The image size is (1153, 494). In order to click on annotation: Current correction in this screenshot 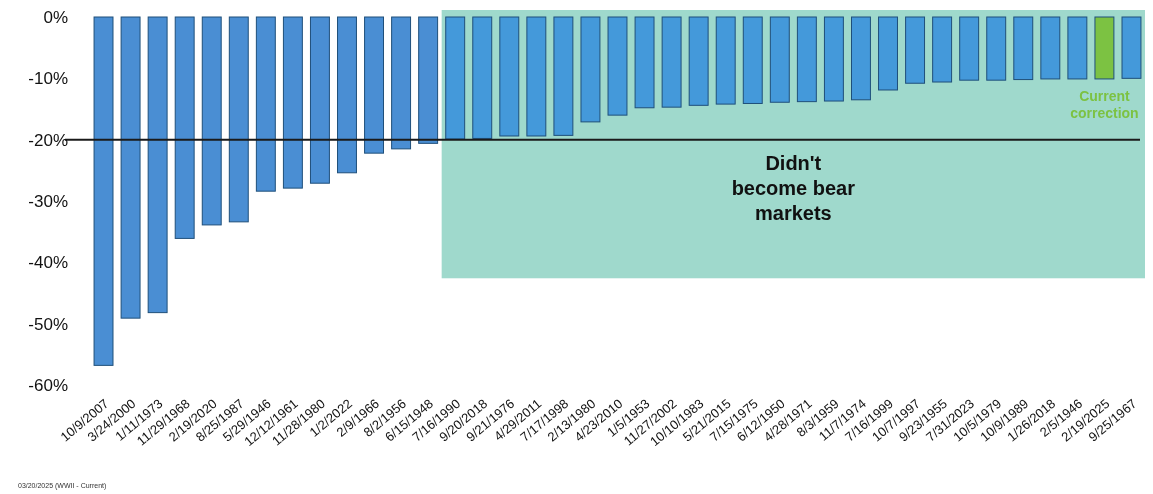, I will do `click(1104, 104)`.